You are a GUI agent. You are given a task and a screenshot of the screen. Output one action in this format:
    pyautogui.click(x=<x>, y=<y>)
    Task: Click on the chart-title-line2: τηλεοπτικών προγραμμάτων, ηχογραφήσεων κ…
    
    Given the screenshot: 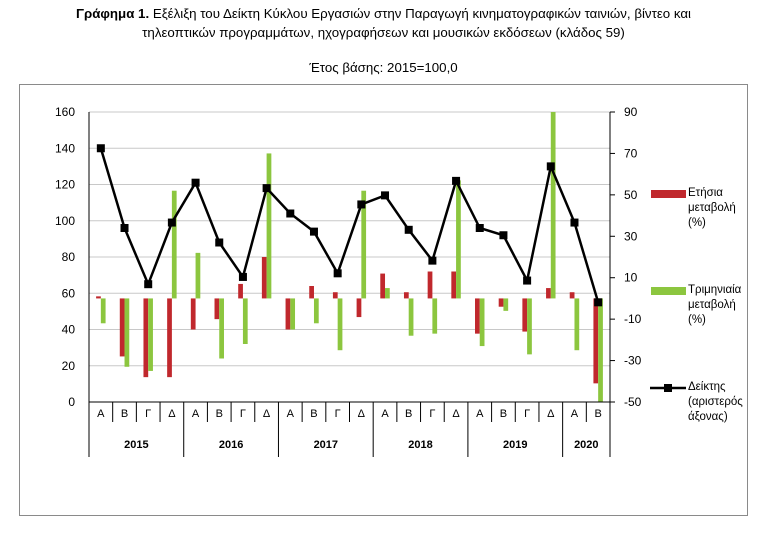 What is the action you would take?
    pyautogui.click(x=383, y=32)
    